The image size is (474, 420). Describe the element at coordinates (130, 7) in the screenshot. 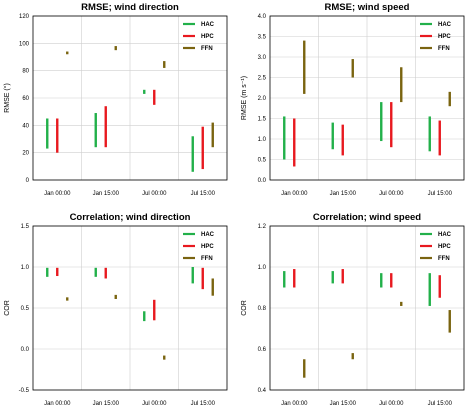

I see `chart-title: RMSE; wind direction` at that location.